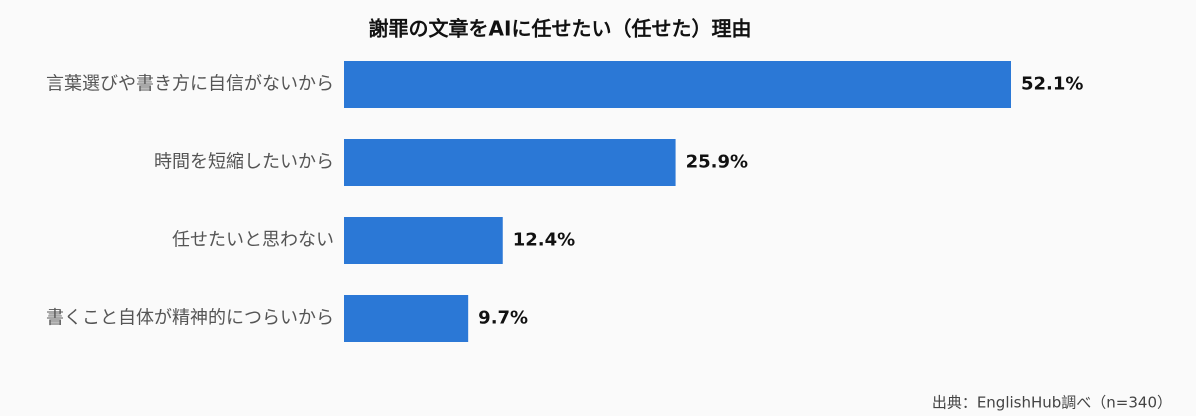 This screenshot has width=1196, height=416. What do you see at coordinates (1052, 403) in the screenshot?
I see `source-note: 出典：EnglishHub調べ（n=340）` at bounding box center [1052, 403].